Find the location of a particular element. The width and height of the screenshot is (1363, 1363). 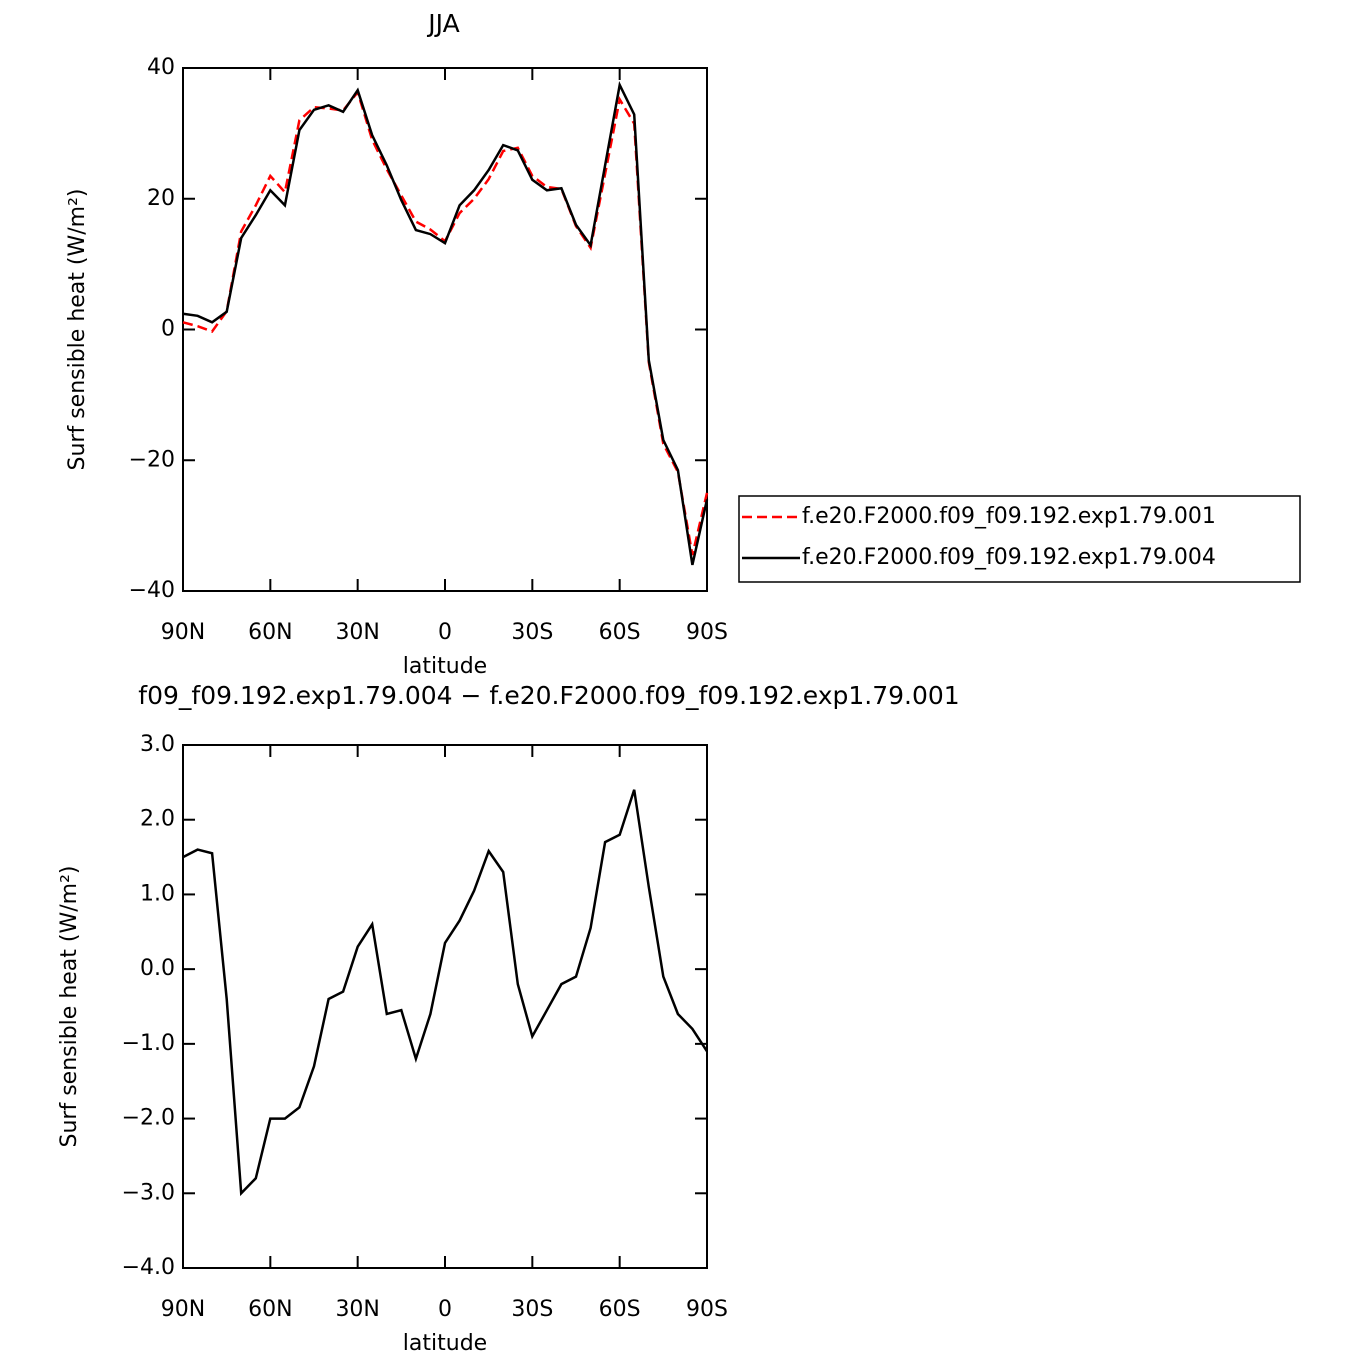

chart-title: JJA is located at coordinates (442, 23).